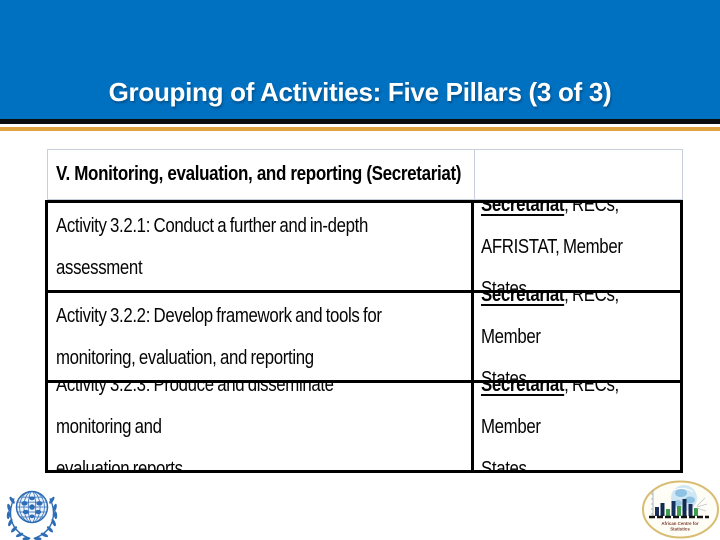 The width and height of the screenshot is (720, 540). What do you see at coordinates (552, 246) in the screenshot?
I see `responsible-rest: , RECs, AFRISTAT, Member States` at bounding box center [552, 246].